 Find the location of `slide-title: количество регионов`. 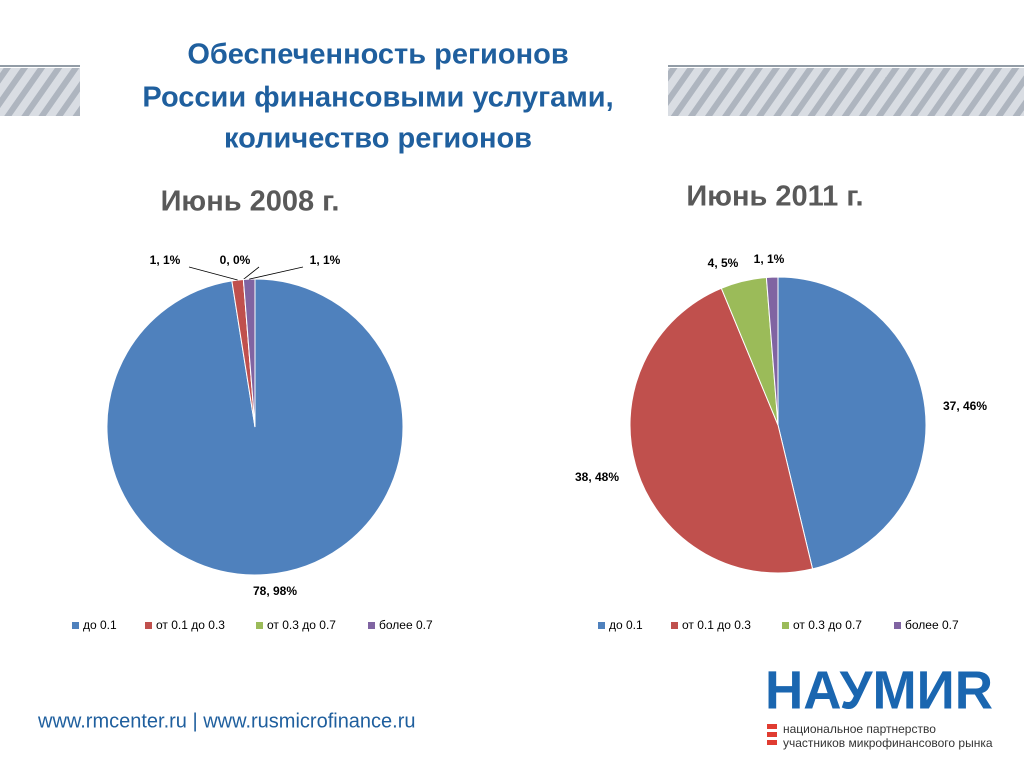

slide-title: количество регионов is located at coordinates (378, 139).